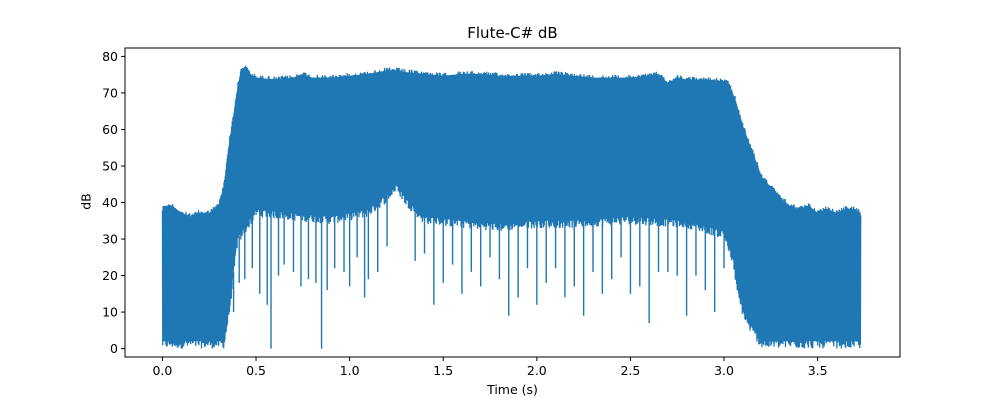 The image size is (1000, 404). I want to click on y-tick-label: 30, so click(110, 239).